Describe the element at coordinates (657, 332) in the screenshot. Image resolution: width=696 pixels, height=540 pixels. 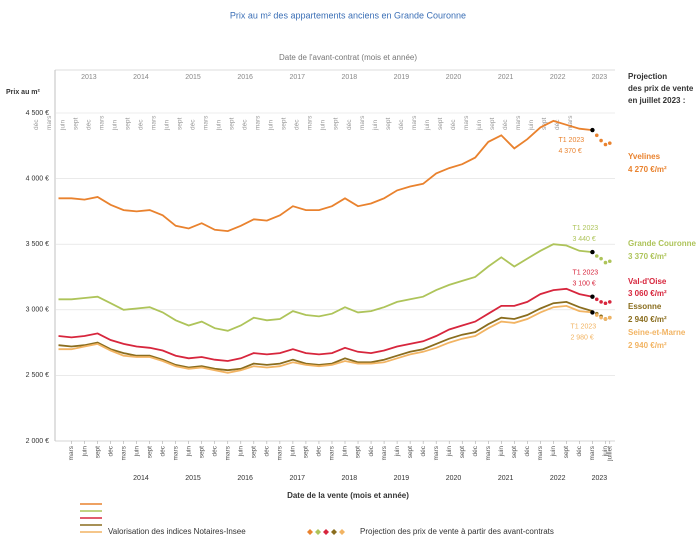
I see `series-name: Seine-et-Marne` at that location.